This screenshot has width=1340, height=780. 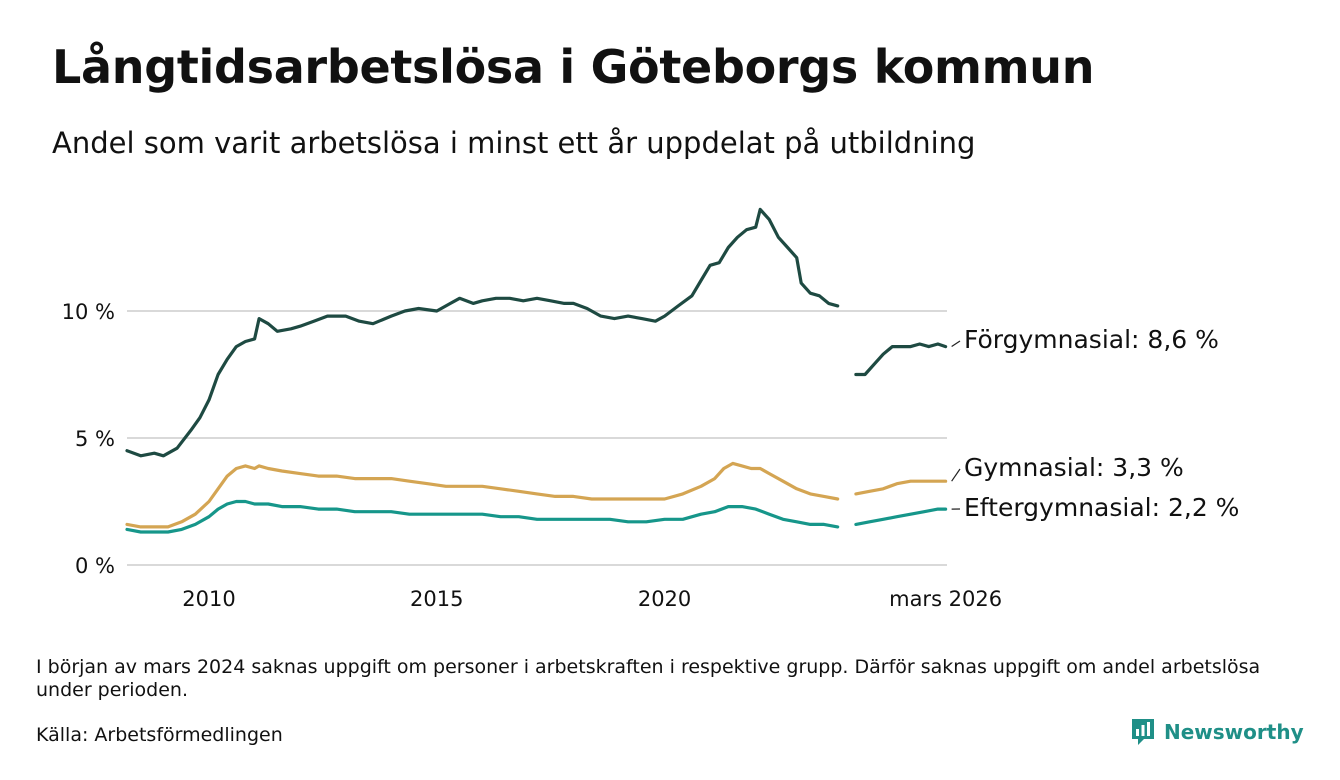 What do you see at coordinates (95, 439) in the screenshot?
I see `y-tick-label: 5 %` at bounding box center [95, 439].